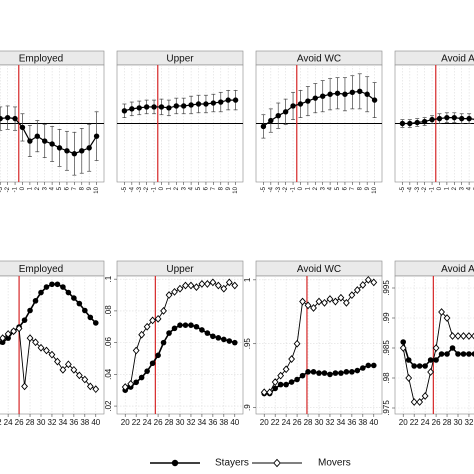  Describe the element at coordinates (386, 288) in the screenshot. I see `y-tick-label: .995` at that location.